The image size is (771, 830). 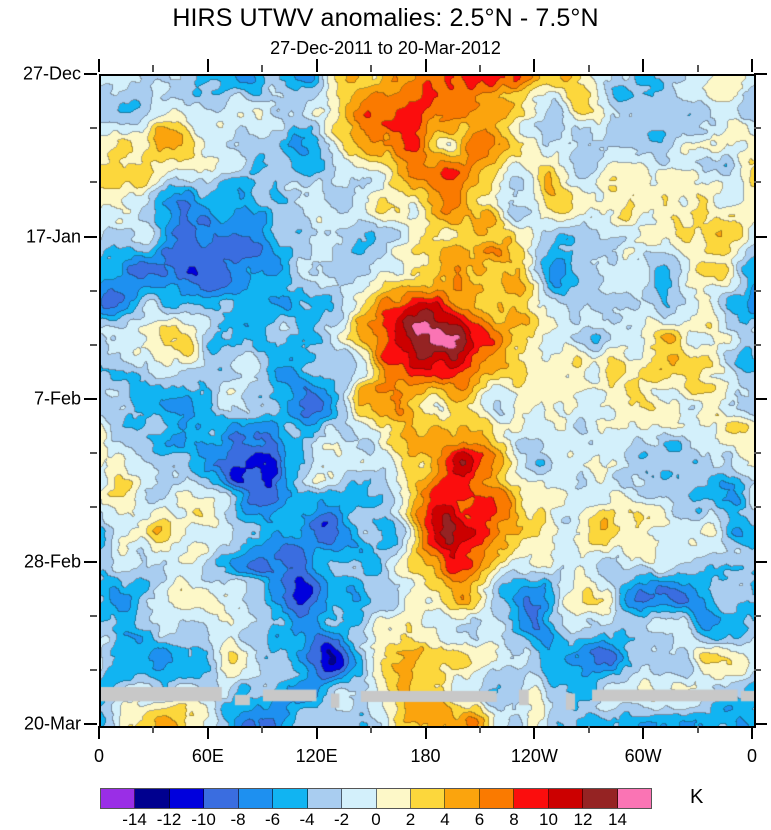 I want to click on colorbar-tick-label: 0, so click(x=376, y=819).